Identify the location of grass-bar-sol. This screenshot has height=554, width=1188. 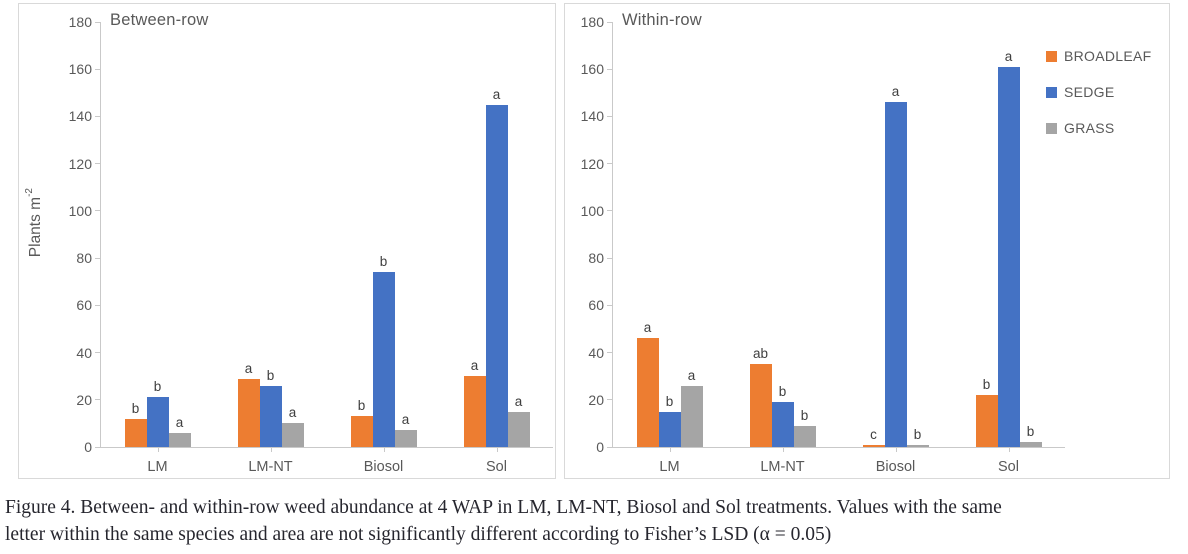
(1030, 444).